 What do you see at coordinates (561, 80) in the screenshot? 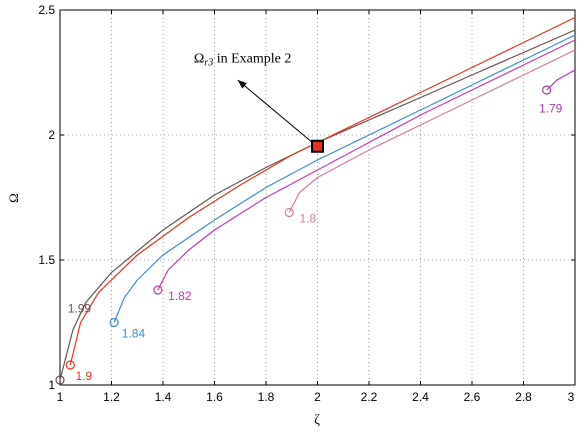
I see `series-line-1.79` at bounding box center [561, 80].